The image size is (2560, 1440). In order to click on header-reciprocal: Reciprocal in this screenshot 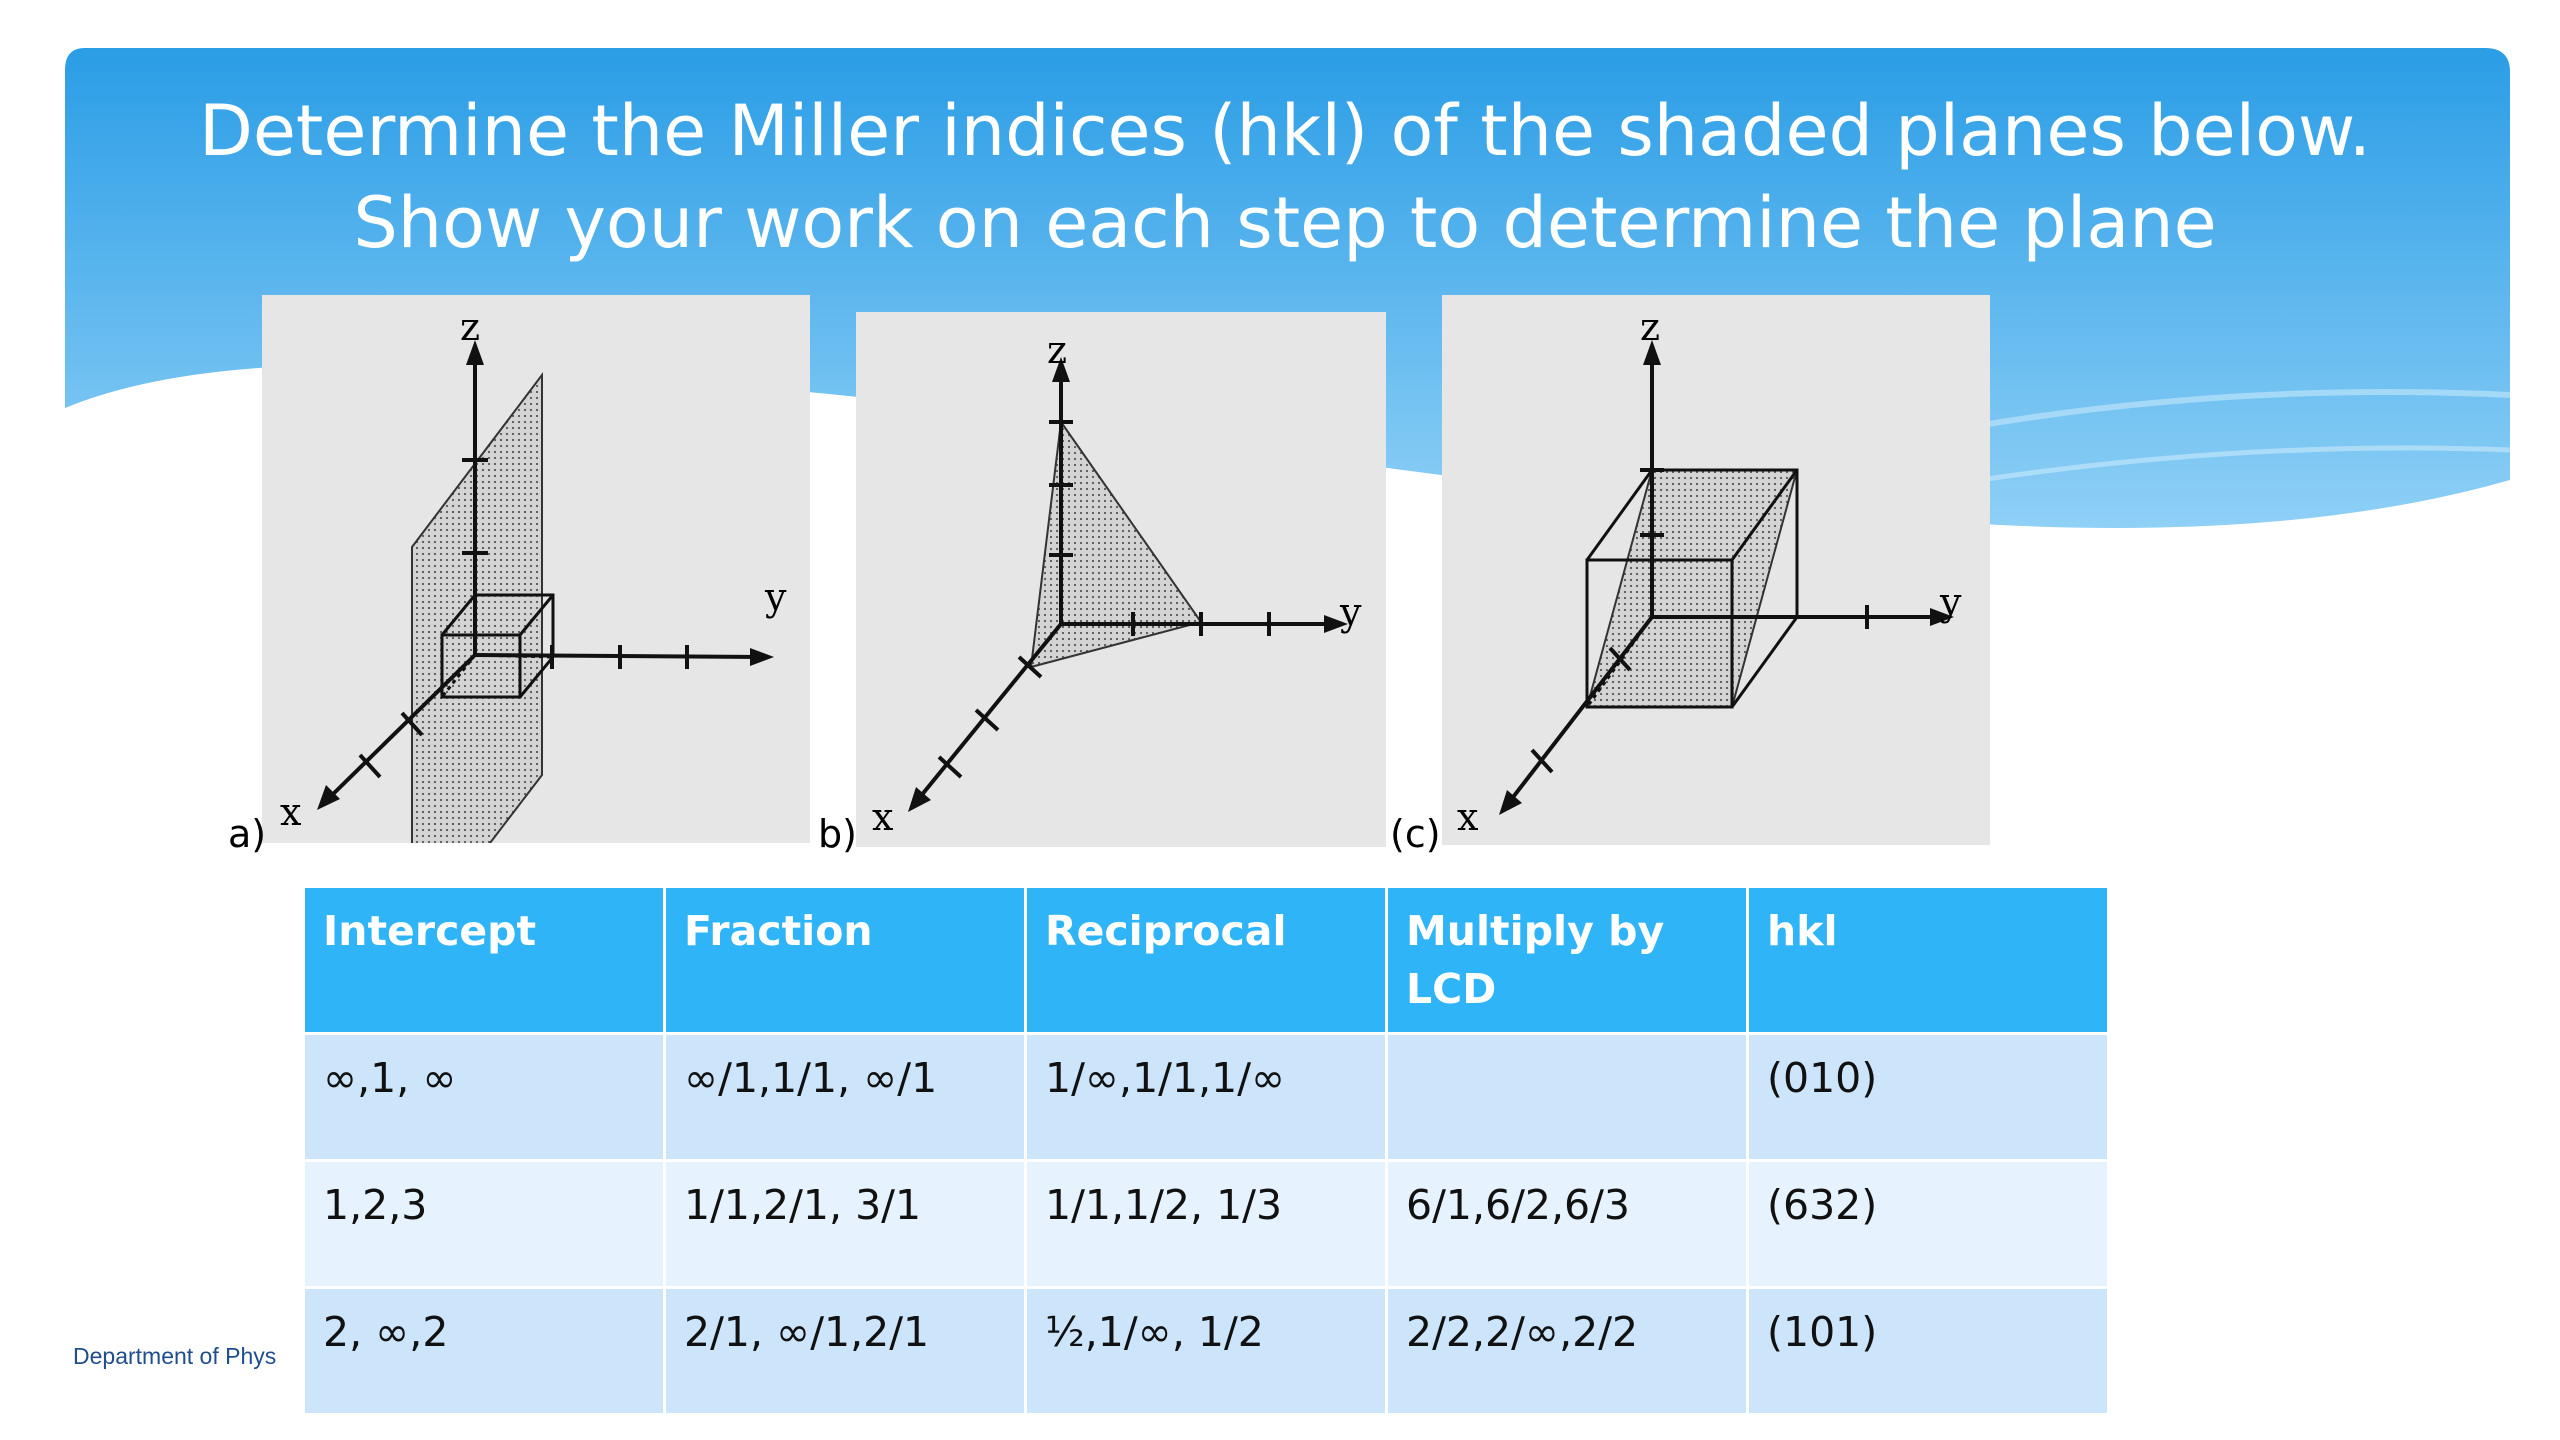, I will do `click(1206, 960)`.